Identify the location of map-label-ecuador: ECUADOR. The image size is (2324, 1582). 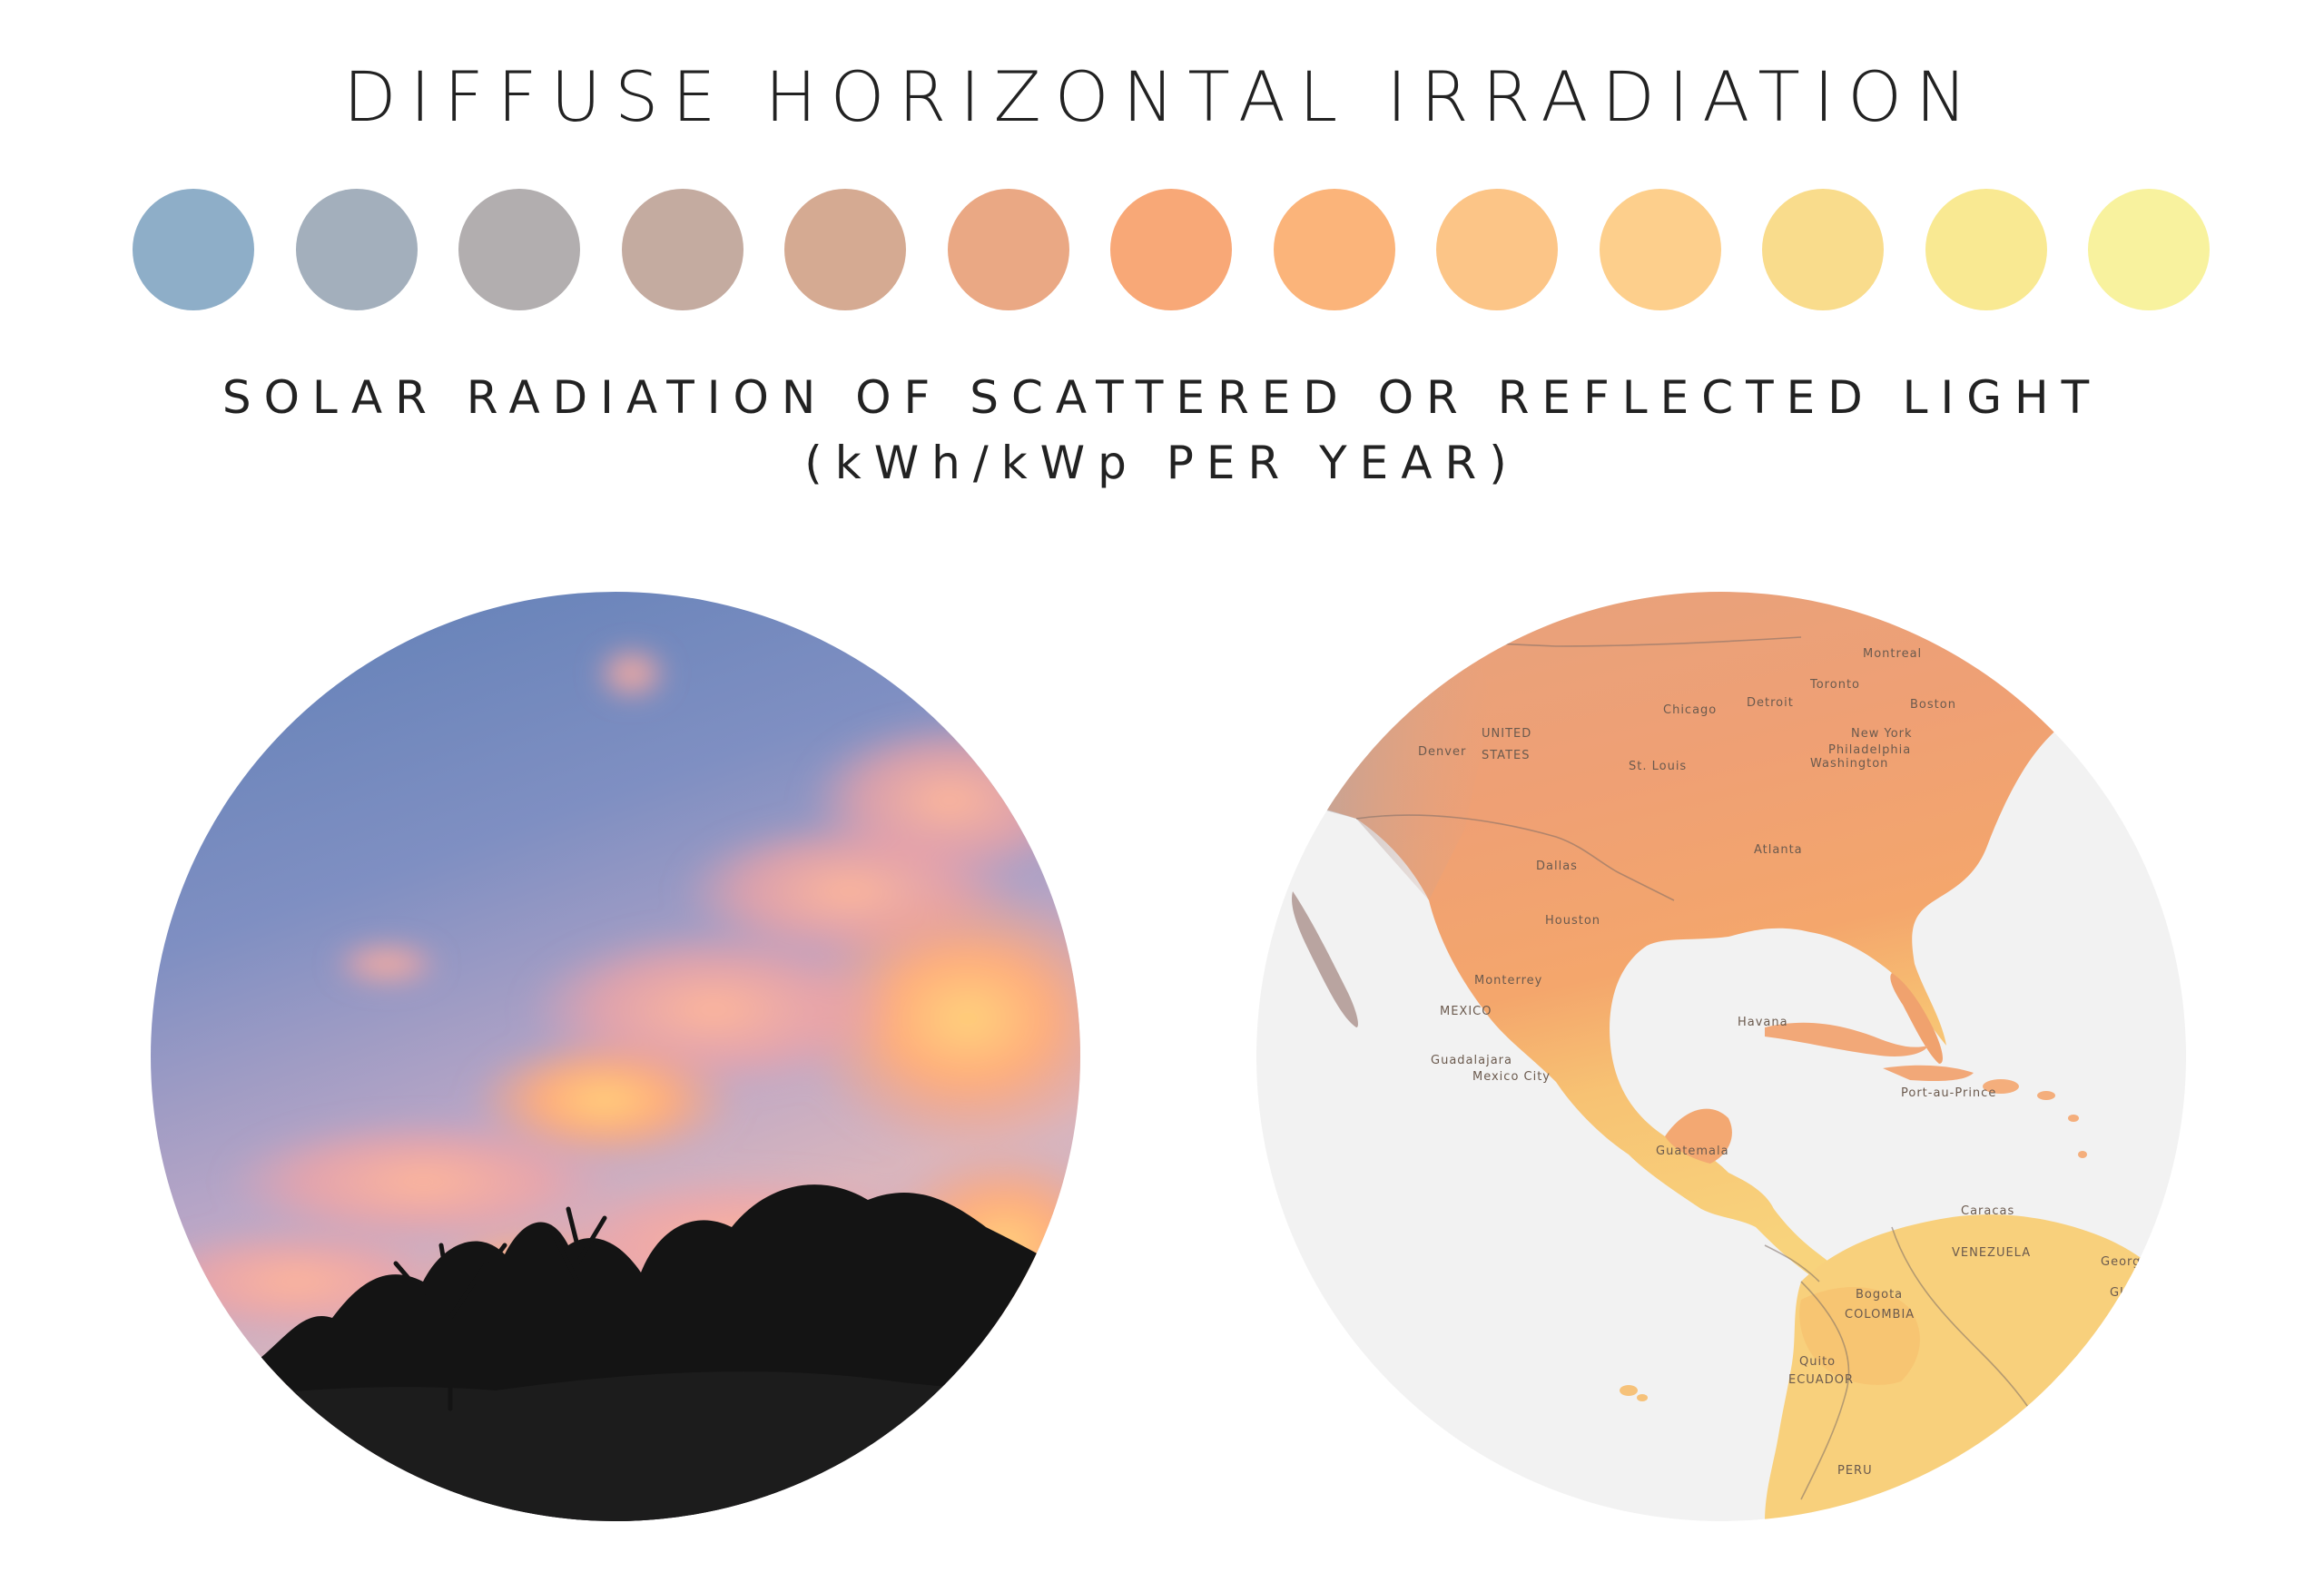
(1821, 1380).